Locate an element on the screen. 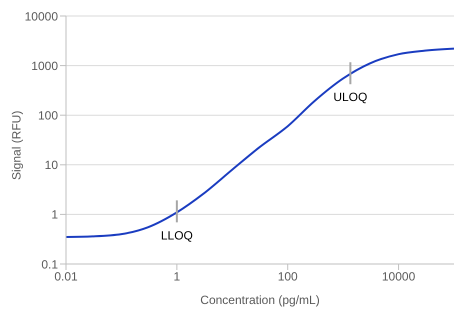 Image resolution: width=466 pixels, height=325 pixels. x-axis-title: Concentration (pg/mL) is located at coordinates (260, 300).